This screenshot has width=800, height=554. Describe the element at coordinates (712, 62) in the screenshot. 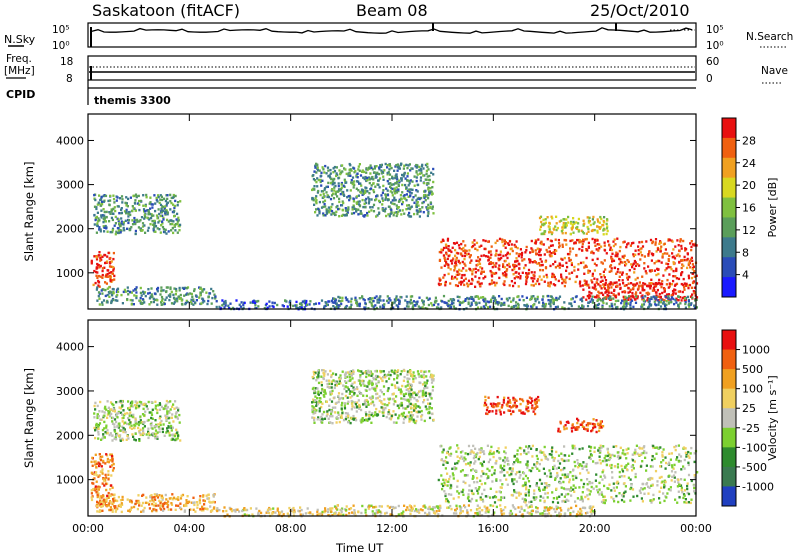

I see `freq-right-tick-top: 60` at that location.